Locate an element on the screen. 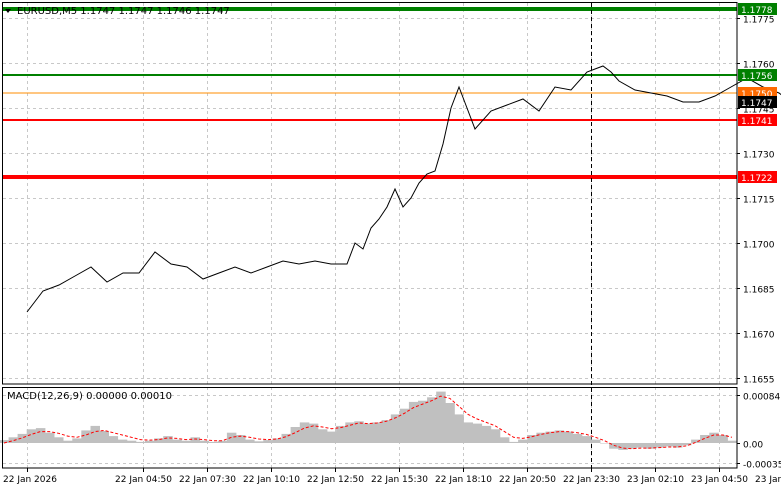 The image size is (781, 493). price-level-tag-label: 1.1722 is located at coordinates (757, 179).